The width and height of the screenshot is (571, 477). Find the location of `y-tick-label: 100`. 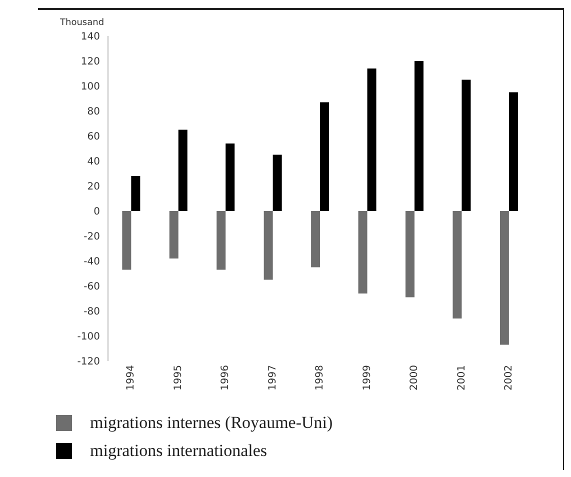

y-tick-label: 100 is located at coordinates (90, 87).